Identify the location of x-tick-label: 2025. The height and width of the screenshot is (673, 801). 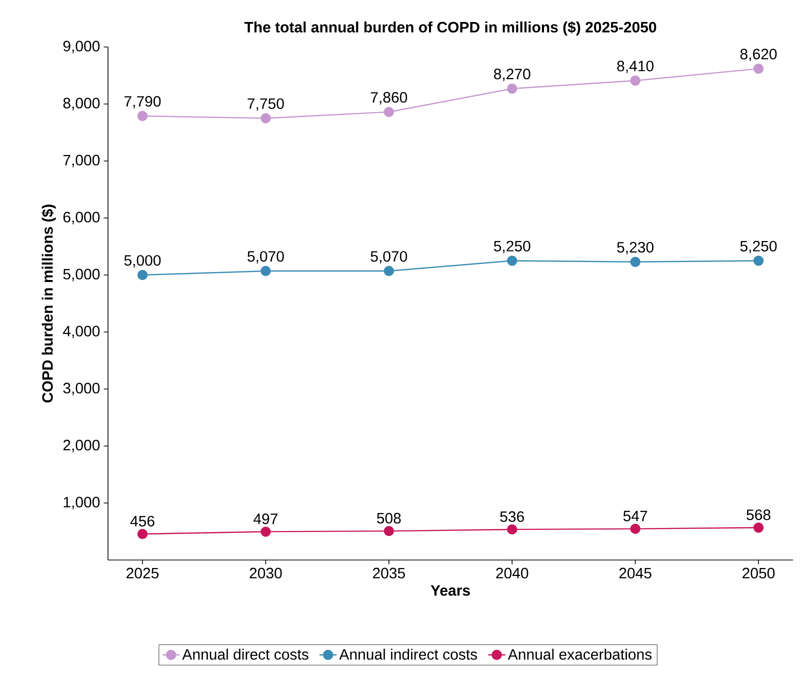
(142, 573).